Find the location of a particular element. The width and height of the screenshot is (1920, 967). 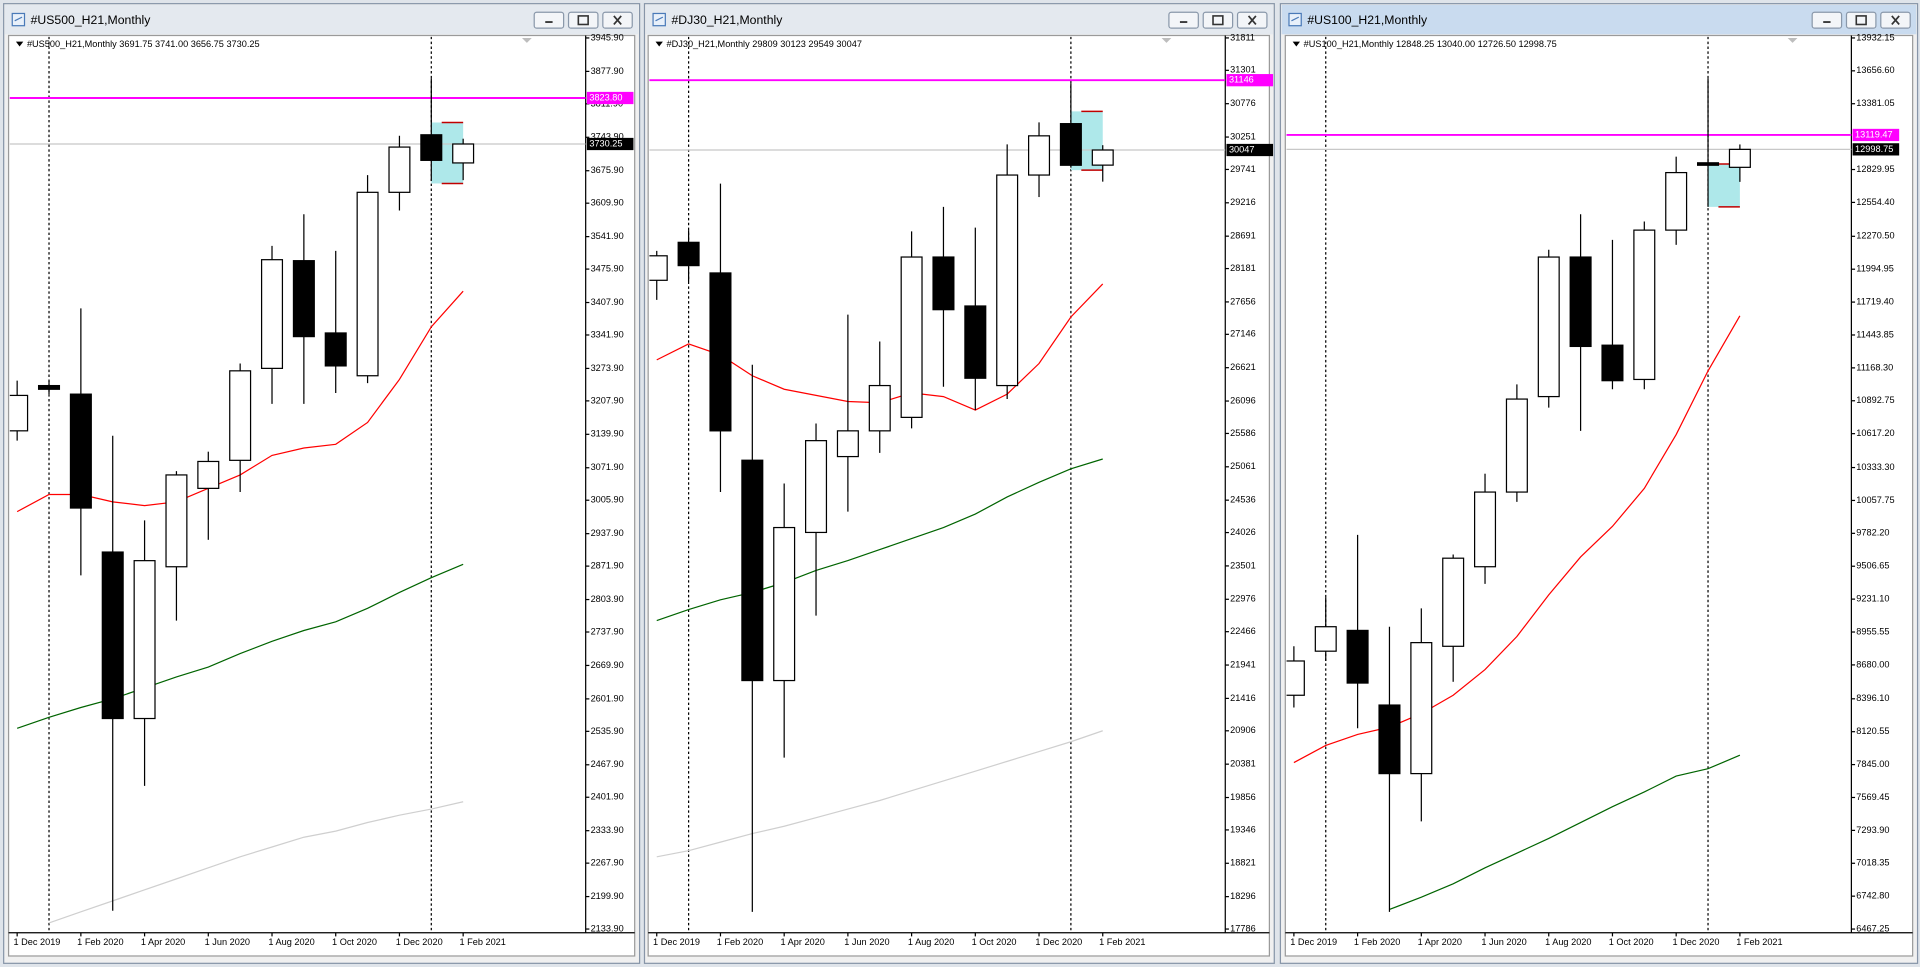

y-tick-label: 8396.10 is located at coordinates (1872, 698).